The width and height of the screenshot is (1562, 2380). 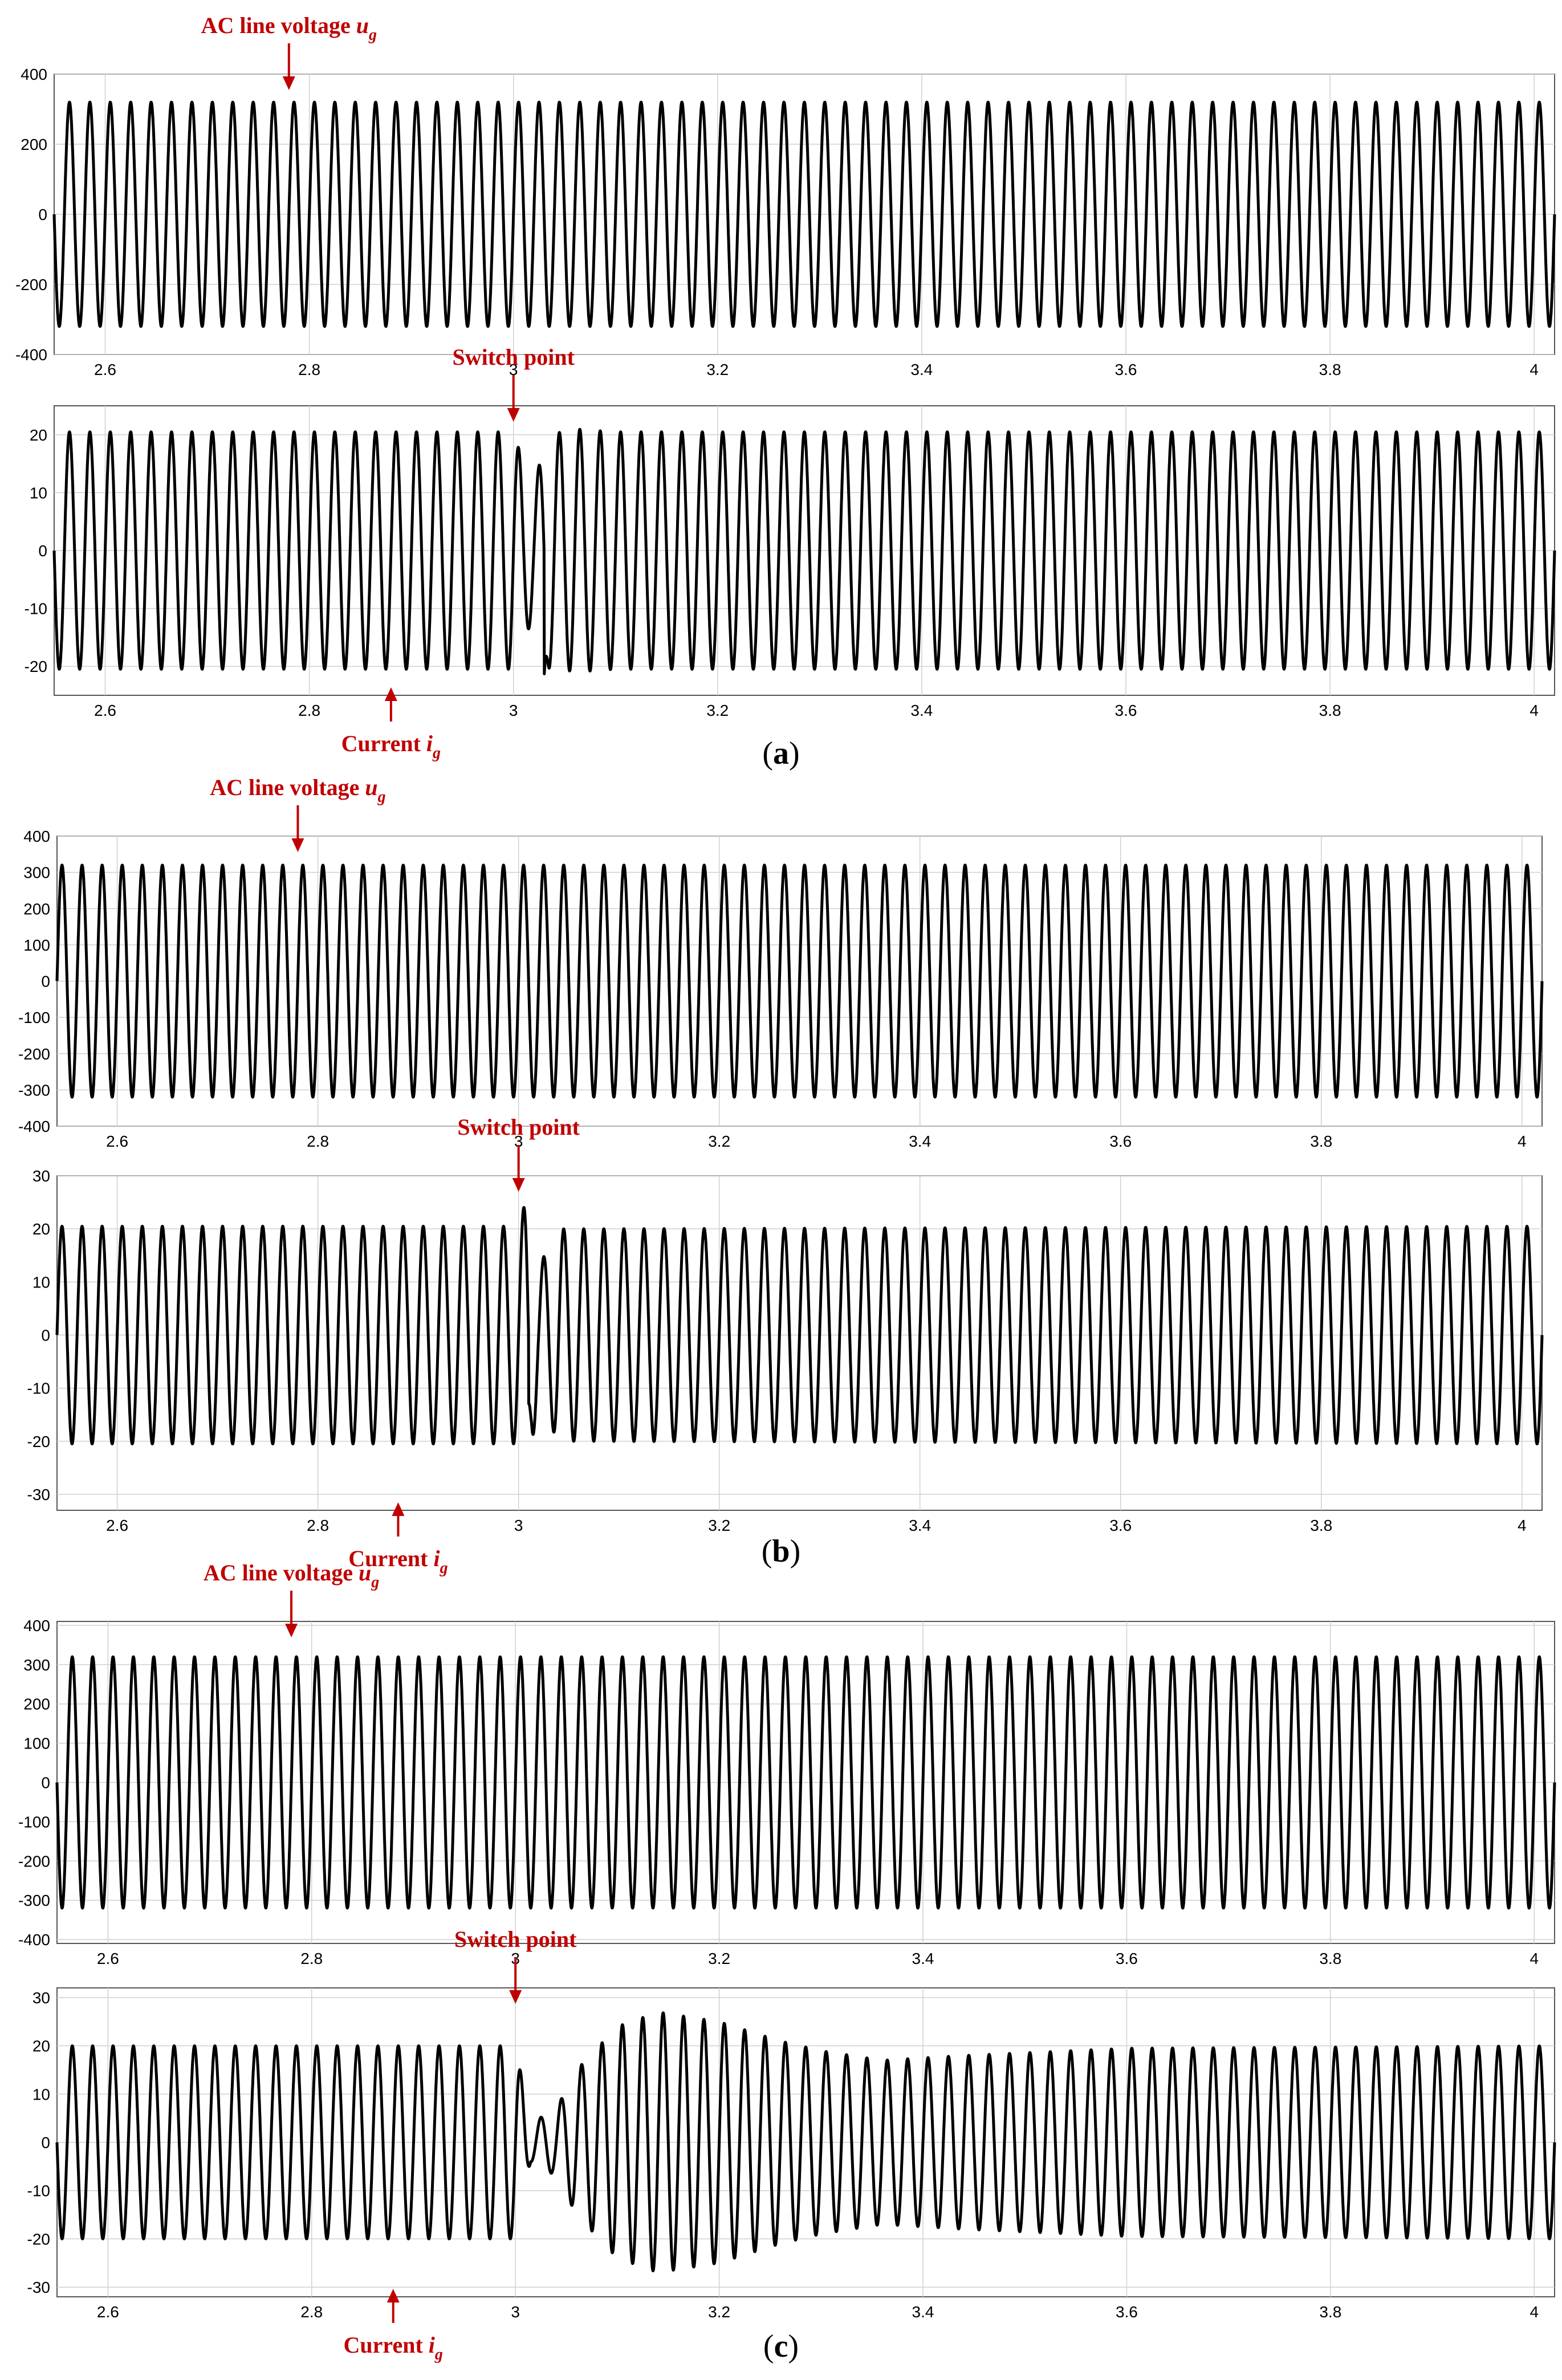 I want to click on y-tick-label: -100, so click(x=34, y=1018).